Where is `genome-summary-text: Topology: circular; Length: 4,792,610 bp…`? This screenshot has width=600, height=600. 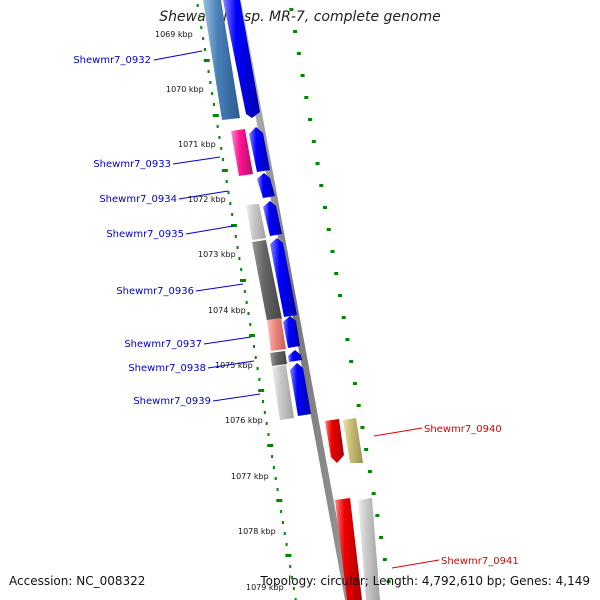
genome-summary-text: Topology: circular; Length: 4,792,610 bp… is located at coordinates (425, 581).